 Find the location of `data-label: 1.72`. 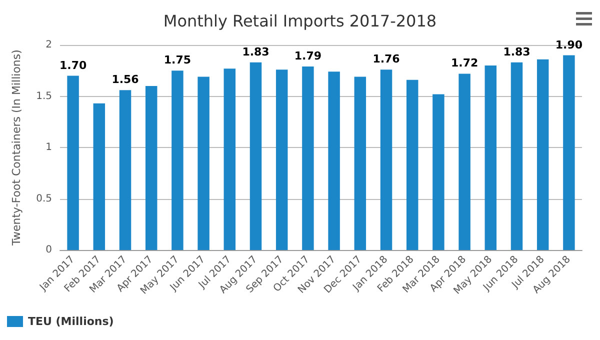

data-label: 1.72 is located at coordinates (464, 63).